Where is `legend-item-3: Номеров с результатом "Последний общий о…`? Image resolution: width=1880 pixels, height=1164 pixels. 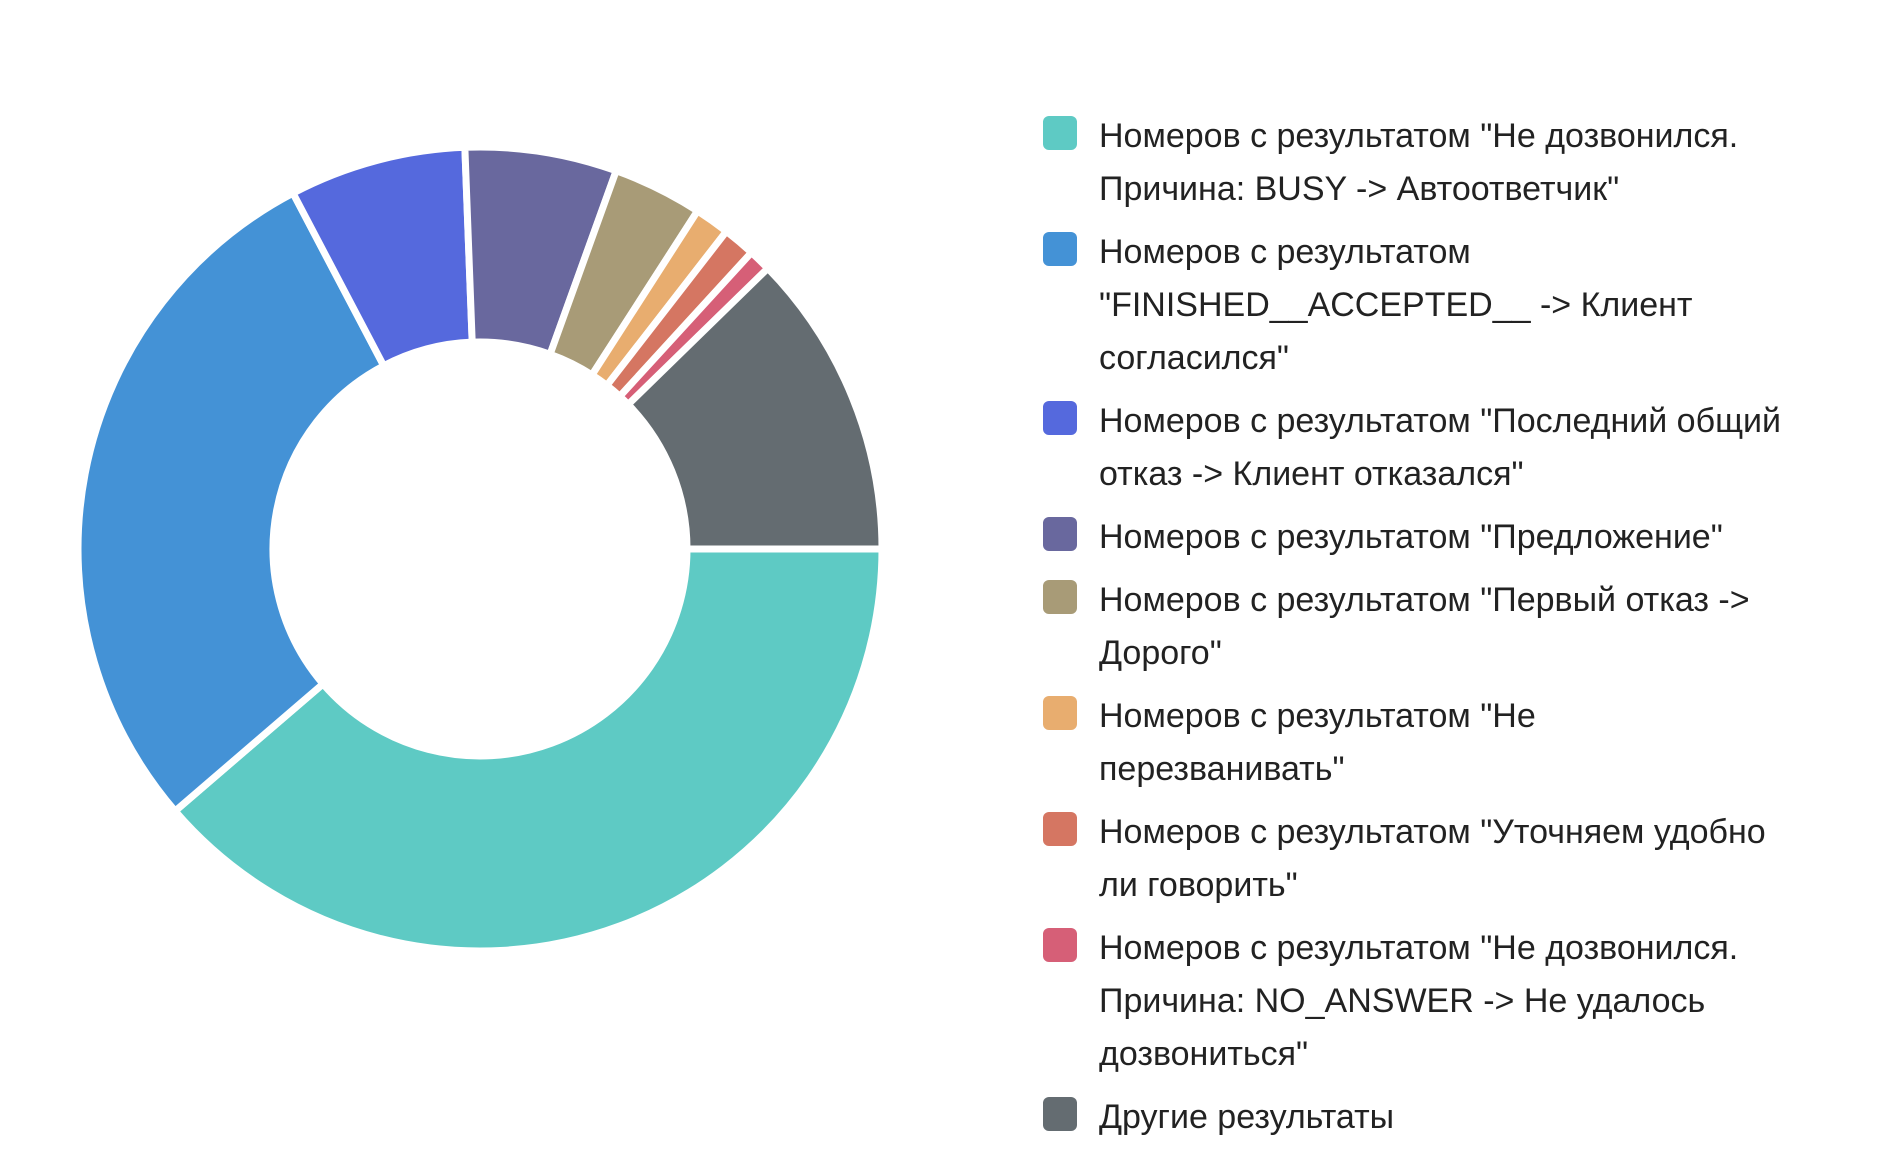
legend-item-3: Номеров с результатом "Последний общий о… is located at coordinates (1443, 448).